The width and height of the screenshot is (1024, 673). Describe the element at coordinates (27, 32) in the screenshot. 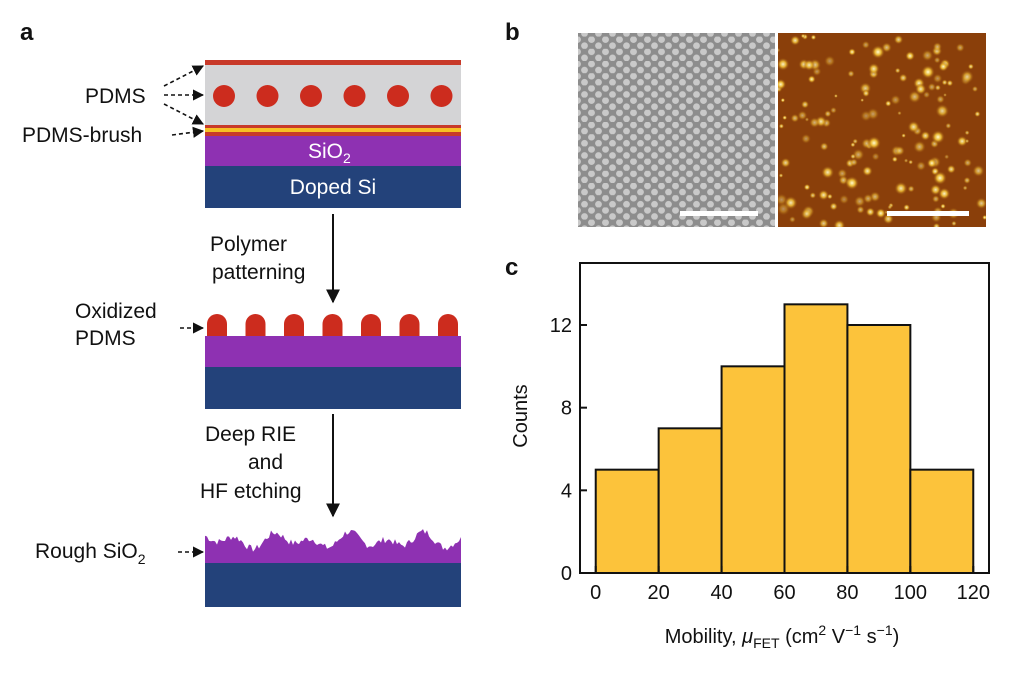

I see `panel-letter-a: a` at that location.